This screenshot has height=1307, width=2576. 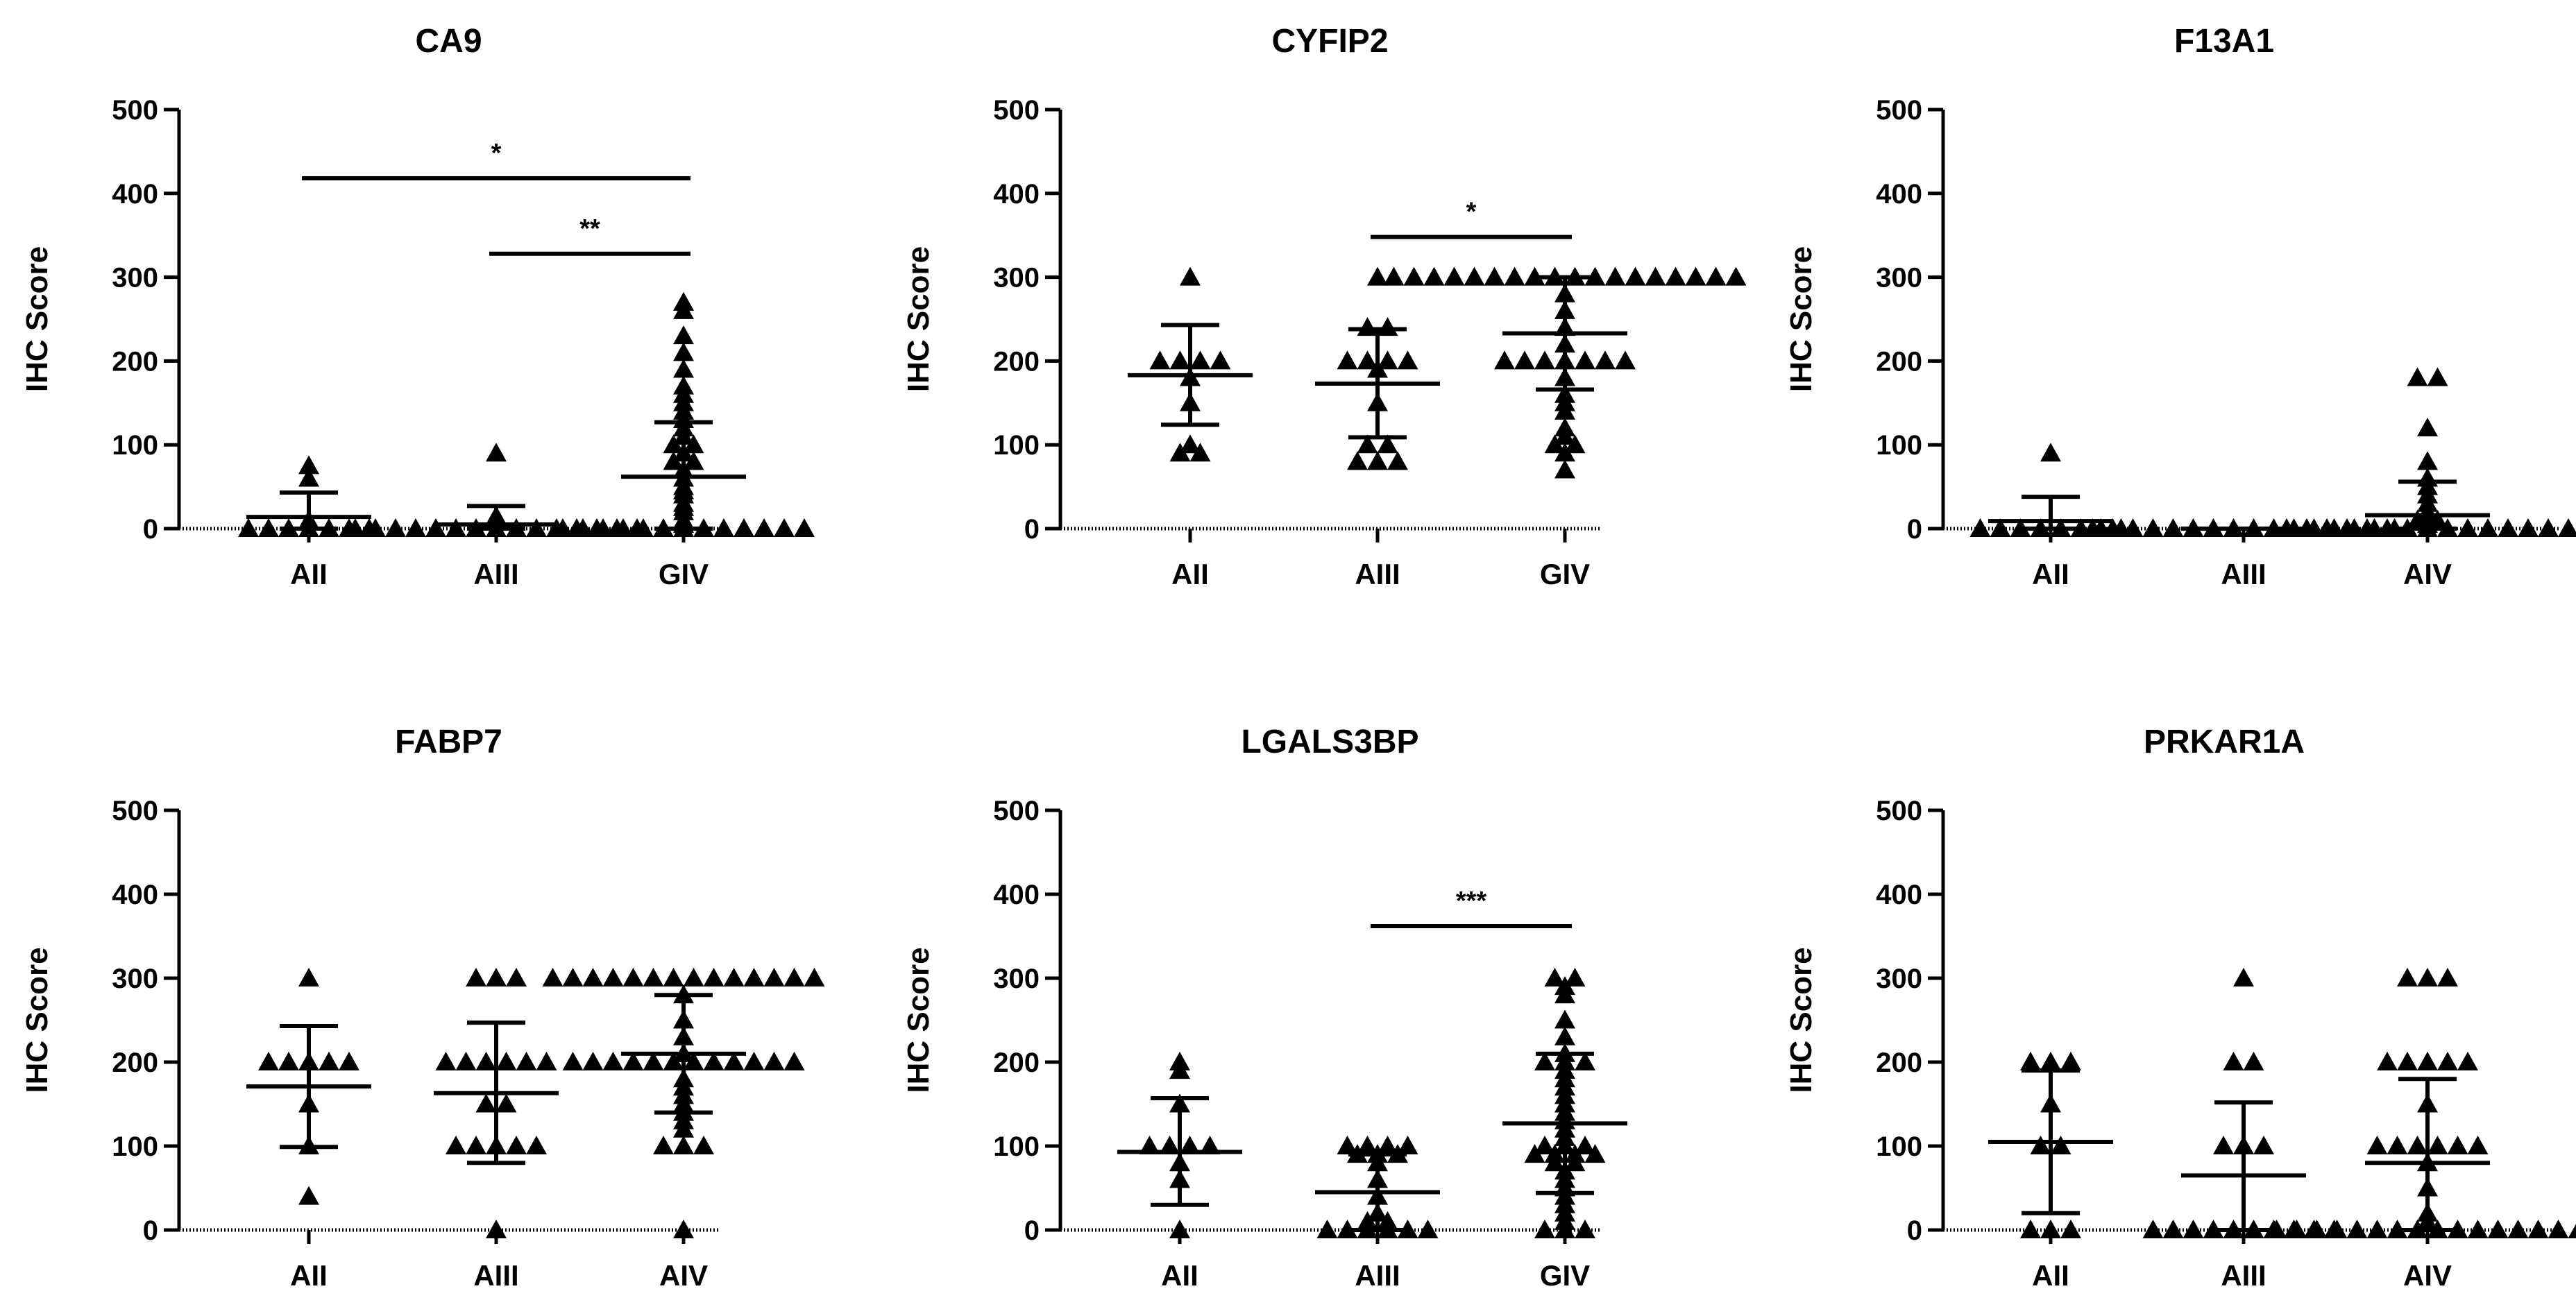 I want to click on significance-label: *, so click(x=1471, y=212).